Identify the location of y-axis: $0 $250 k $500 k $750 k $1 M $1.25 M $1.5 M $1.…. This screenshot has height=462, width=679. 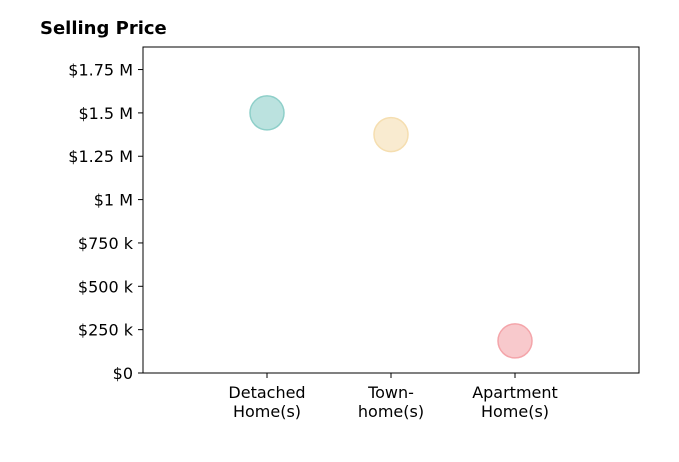
(105, 222).